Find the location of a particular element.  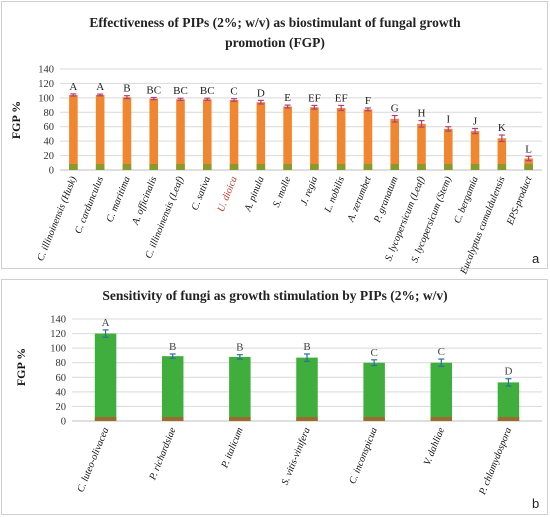

category-label: S. vitis-vinifera is located at coordinates (296, 456).